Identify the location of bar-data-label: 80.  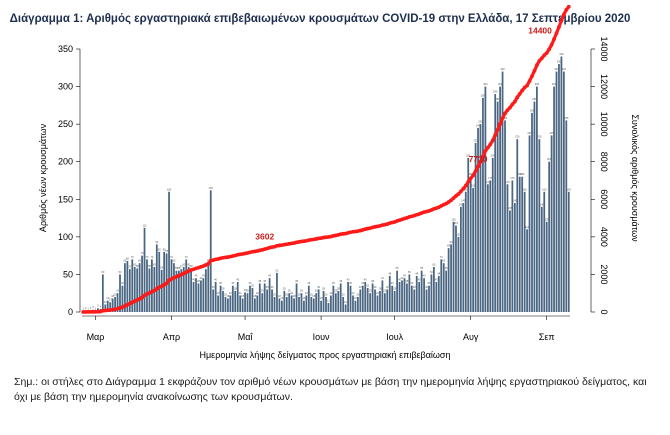
(164, 249).